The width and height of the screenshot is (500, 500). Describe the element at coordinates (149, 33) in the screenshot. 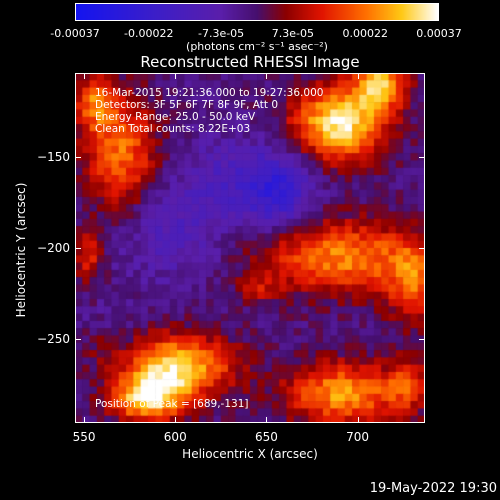

I see `colorbar-tick-label: -0.00022` at that location.